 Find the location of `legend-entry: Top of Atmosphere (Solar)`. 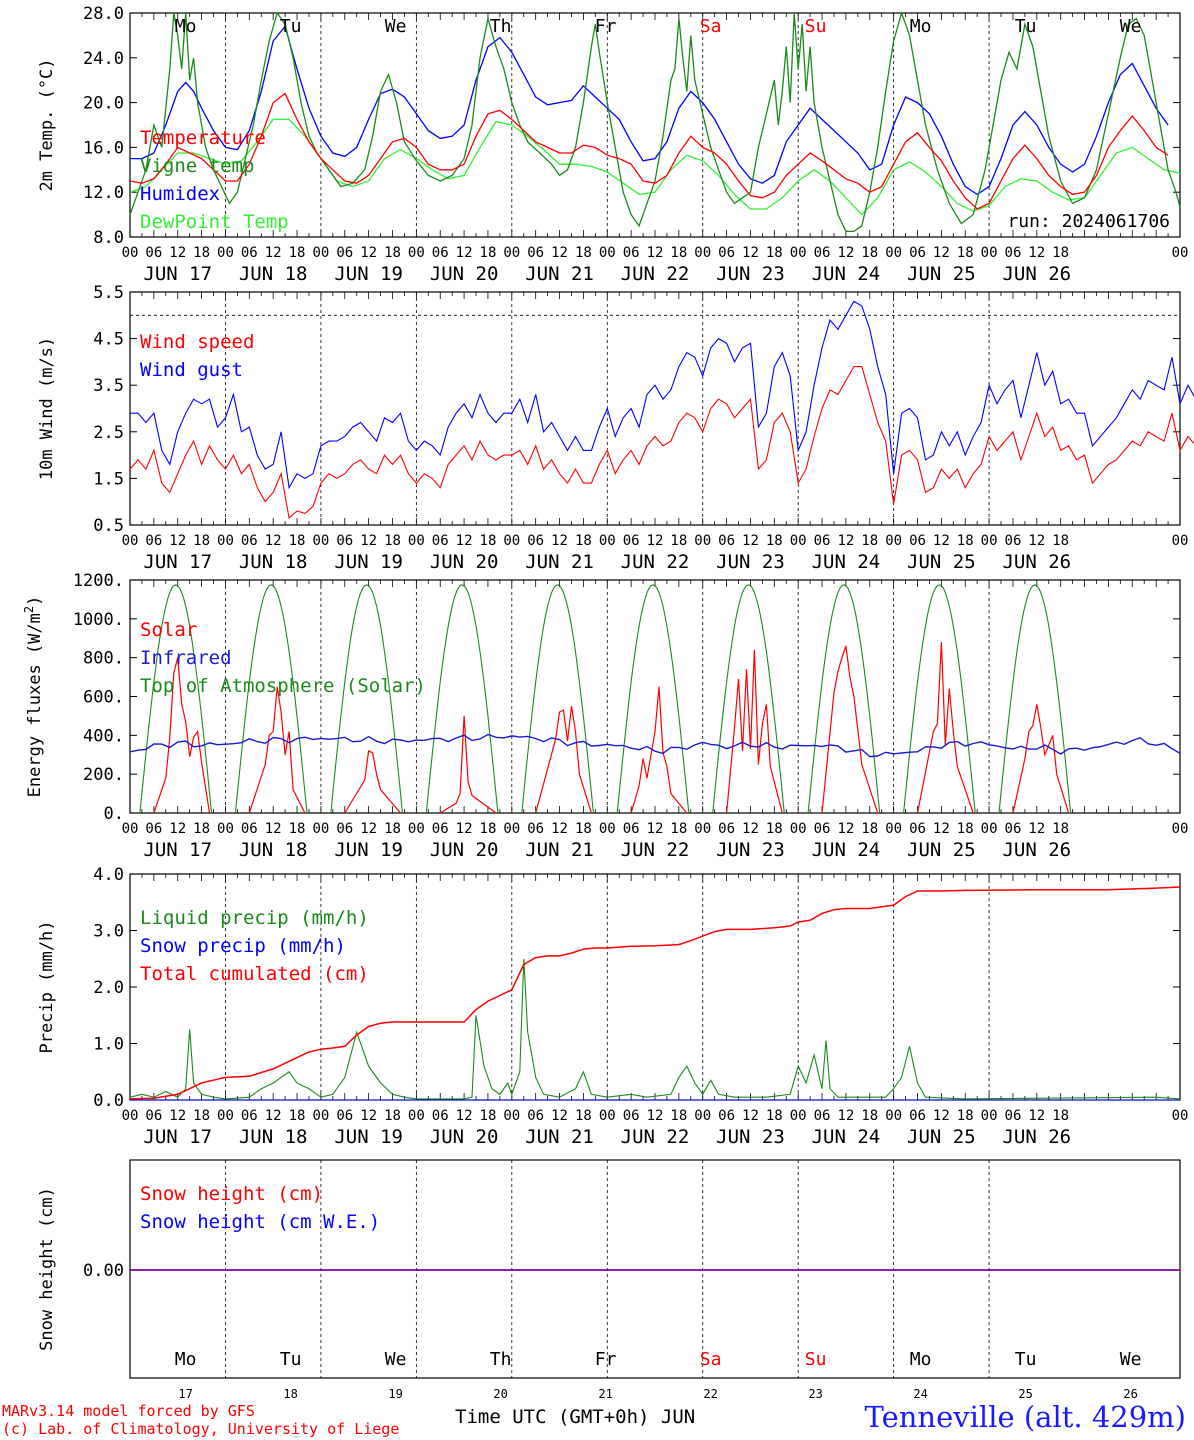

legend-entry: Top of Atmosphere (Solar) is located at coordinates (283, 686).